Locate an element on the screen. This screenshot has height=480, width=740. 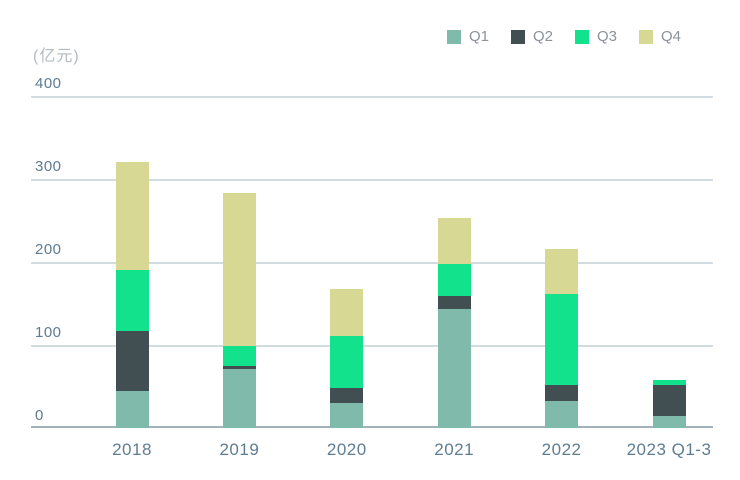
legend-item-q4: Q4 is located at coordinates (659, 36).